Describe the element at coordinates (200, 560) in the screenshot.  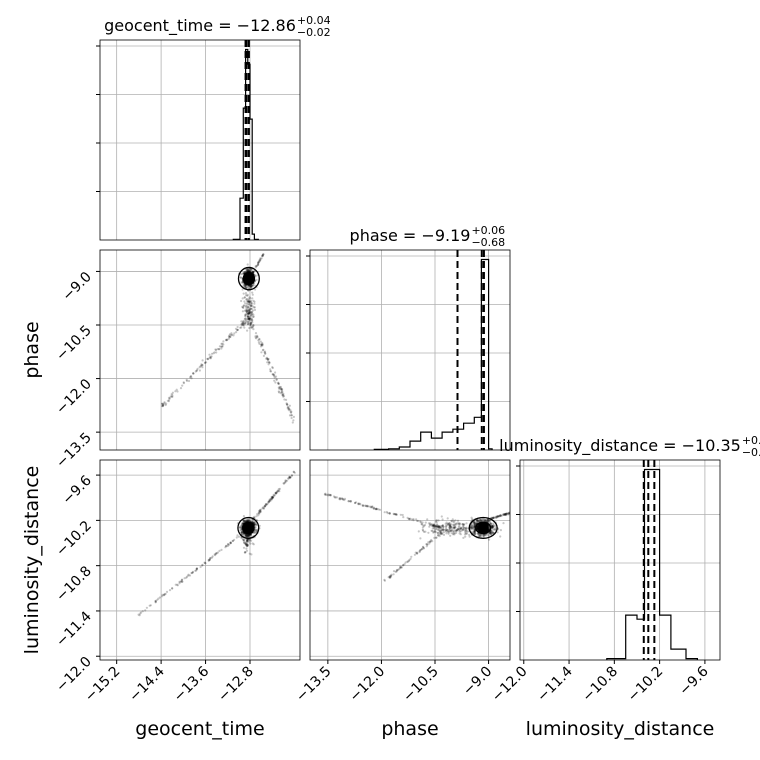
I see `frame-2d-geocent-time-luminosity-distance` at that location.